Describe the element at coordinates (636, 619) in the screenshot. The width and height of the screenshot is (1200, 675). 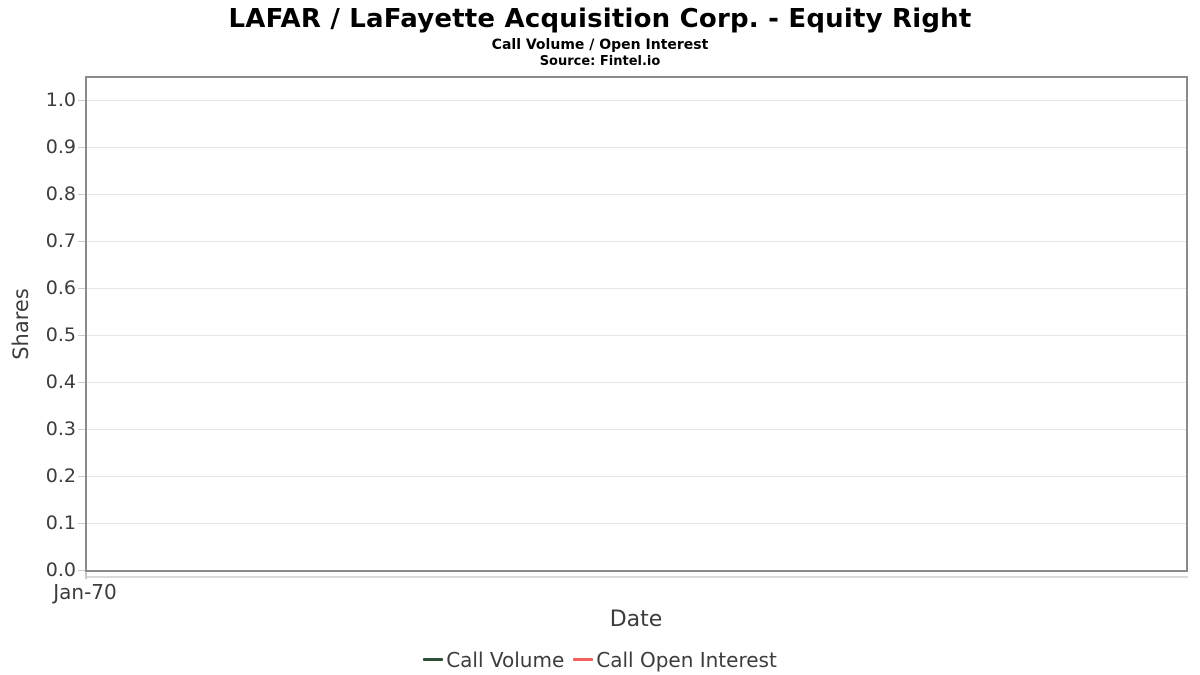
I see `x-axis-title: Date` at that location.